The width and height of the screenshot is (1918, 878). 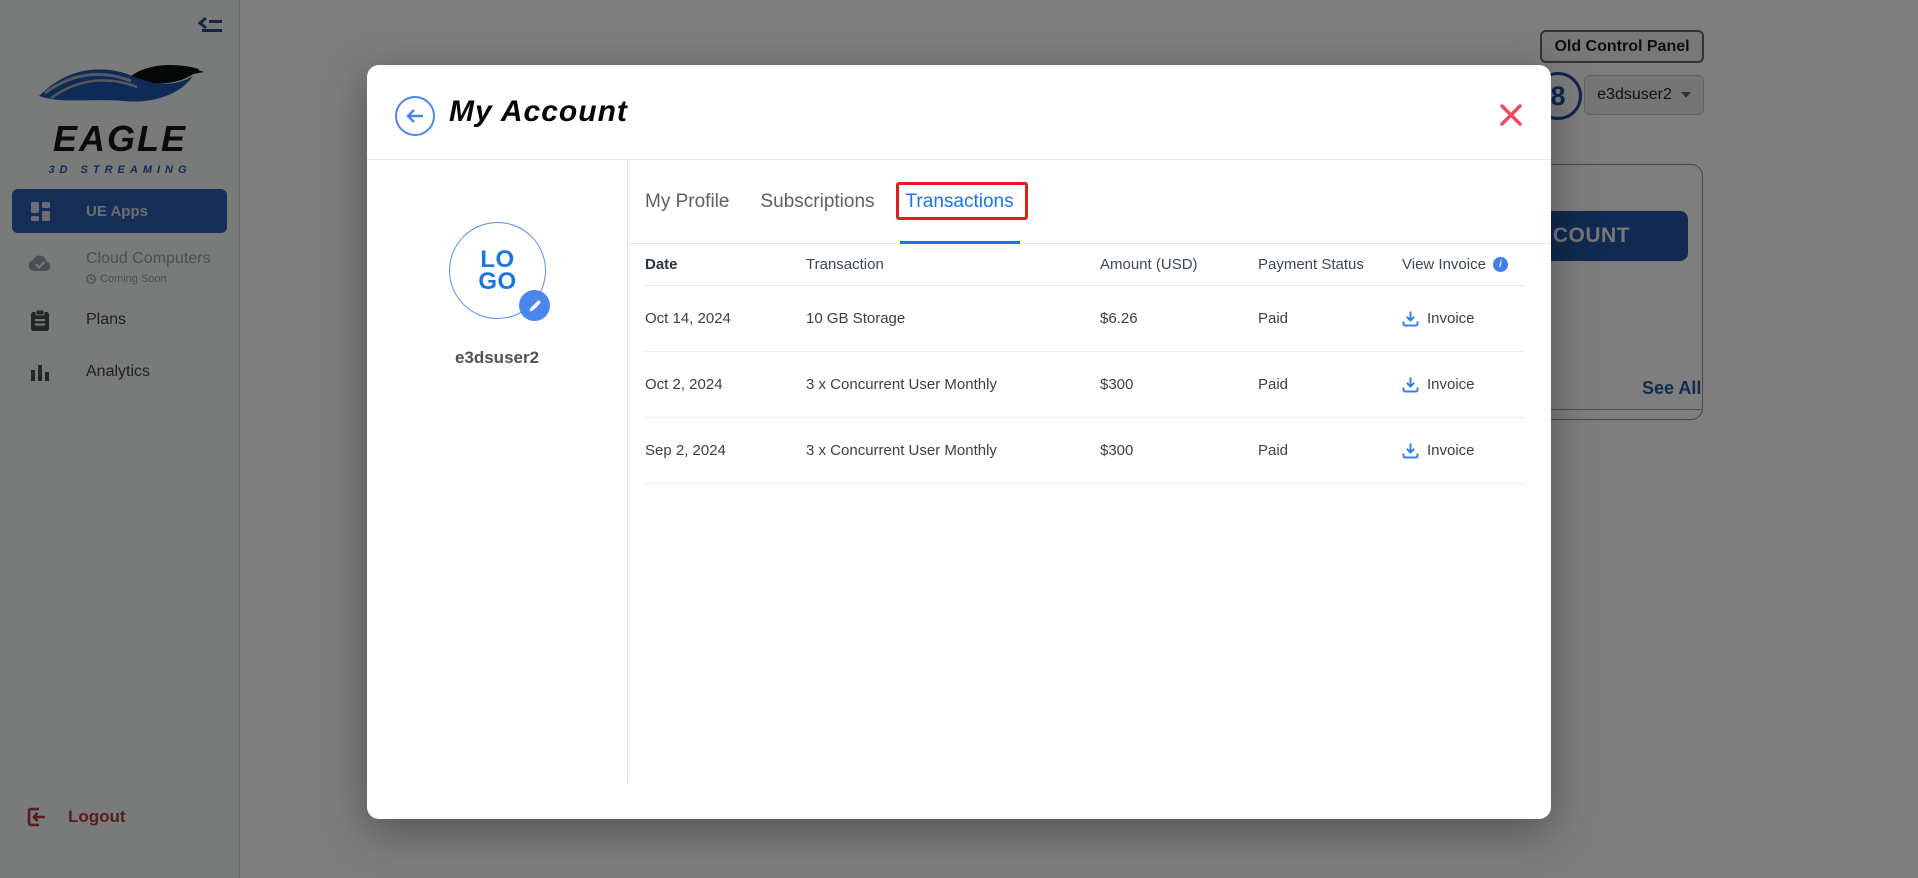 What do you see at coordinates (627, 471) in the screenshot?
I see `divider` at bounding box center [627, 471].